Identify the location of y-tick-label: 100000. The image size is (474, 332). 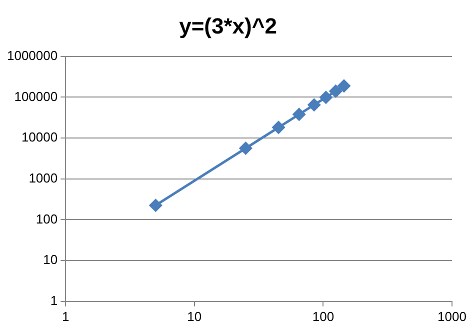
(36, 96).